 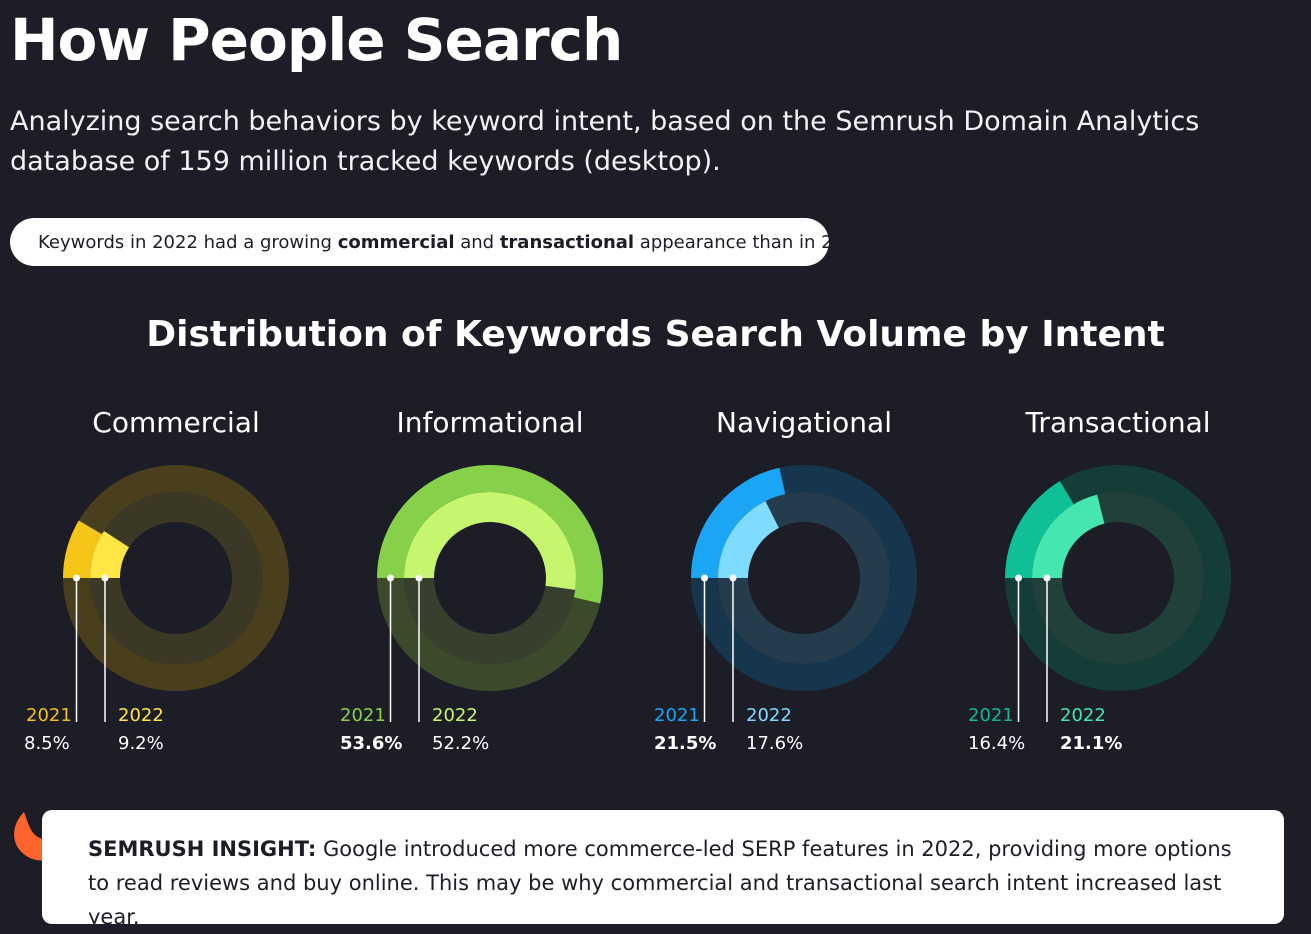 I want to click on value-2022-informational: 52.2%, so click(x=461, y=743).